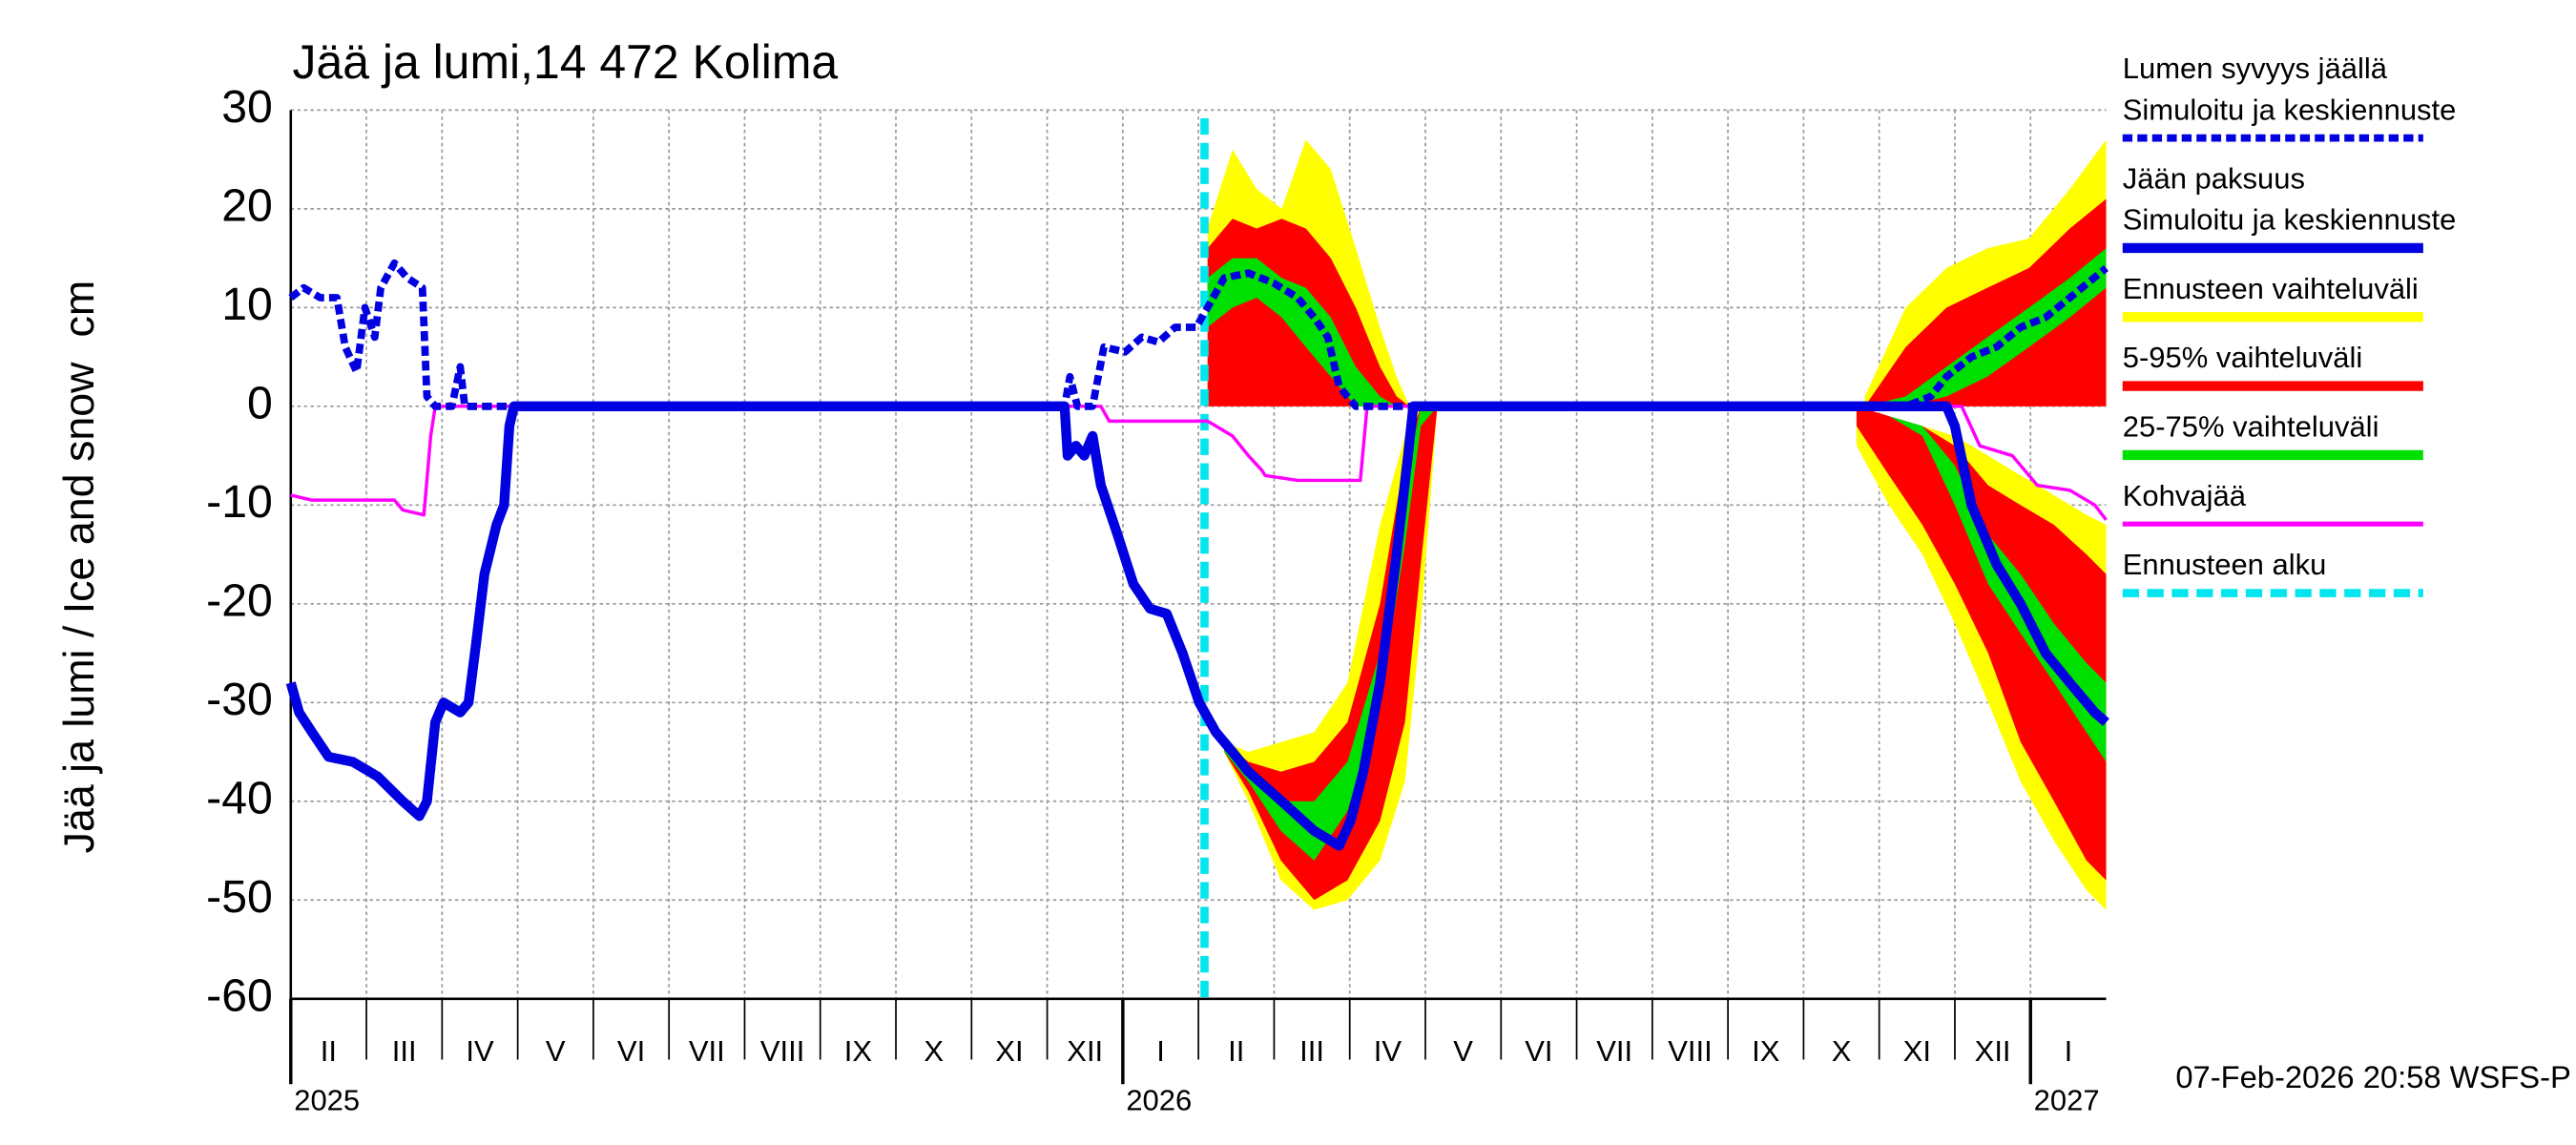 This screenshot has width=2576, height=1145. What do you see at coordinates (2214, 179) in the screenshot?
I see `legend-label: Jään paksuus` at bounding box center [2214, 179].